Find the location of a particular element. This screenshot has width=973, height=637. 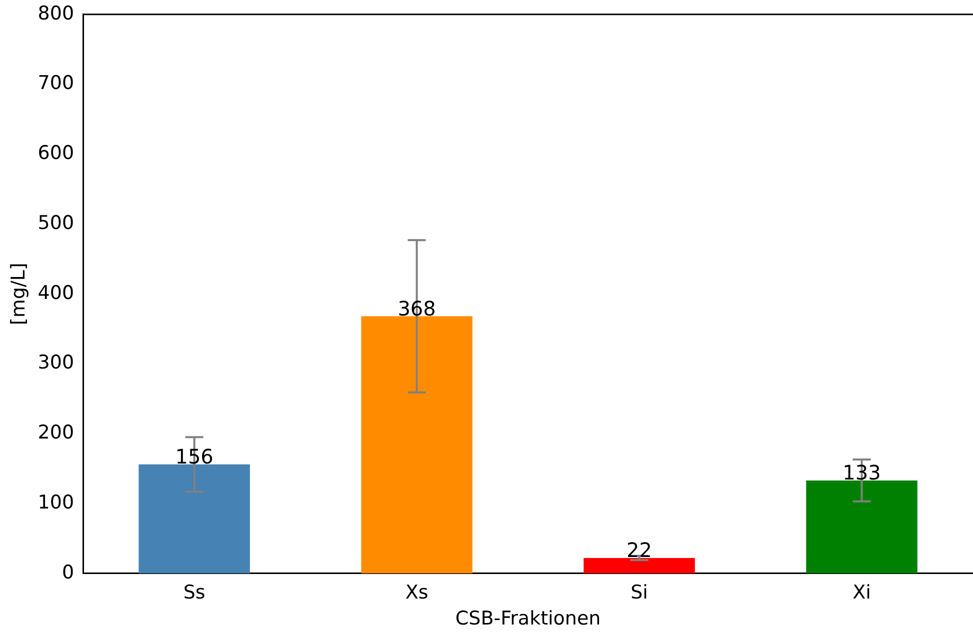

data-label: 156 is located at coordinates (194, 456).